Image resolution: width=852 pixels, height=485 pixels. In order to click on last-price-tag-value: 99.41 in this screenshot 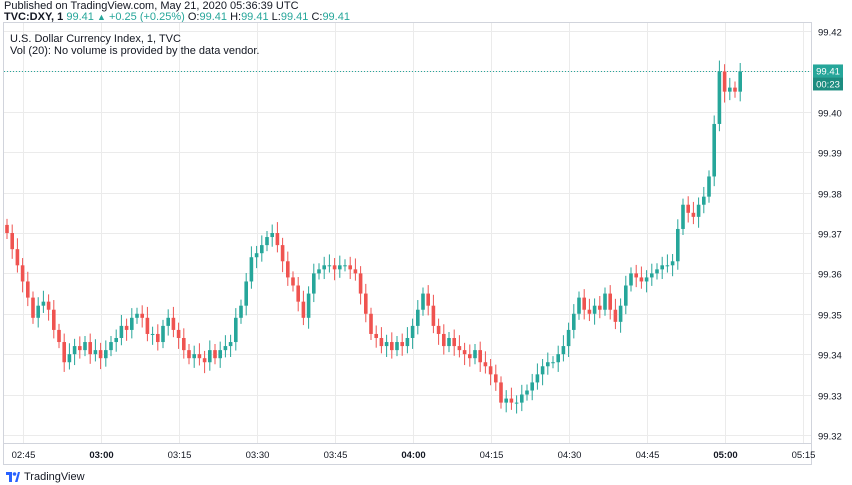, I will do `click(828, 71)`.